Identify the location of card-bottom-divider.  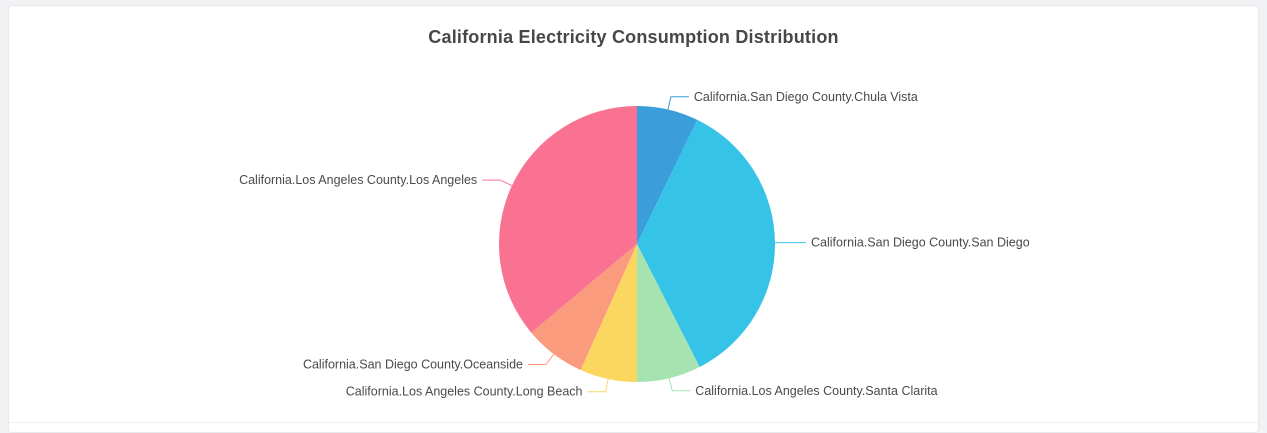
(633, 422).